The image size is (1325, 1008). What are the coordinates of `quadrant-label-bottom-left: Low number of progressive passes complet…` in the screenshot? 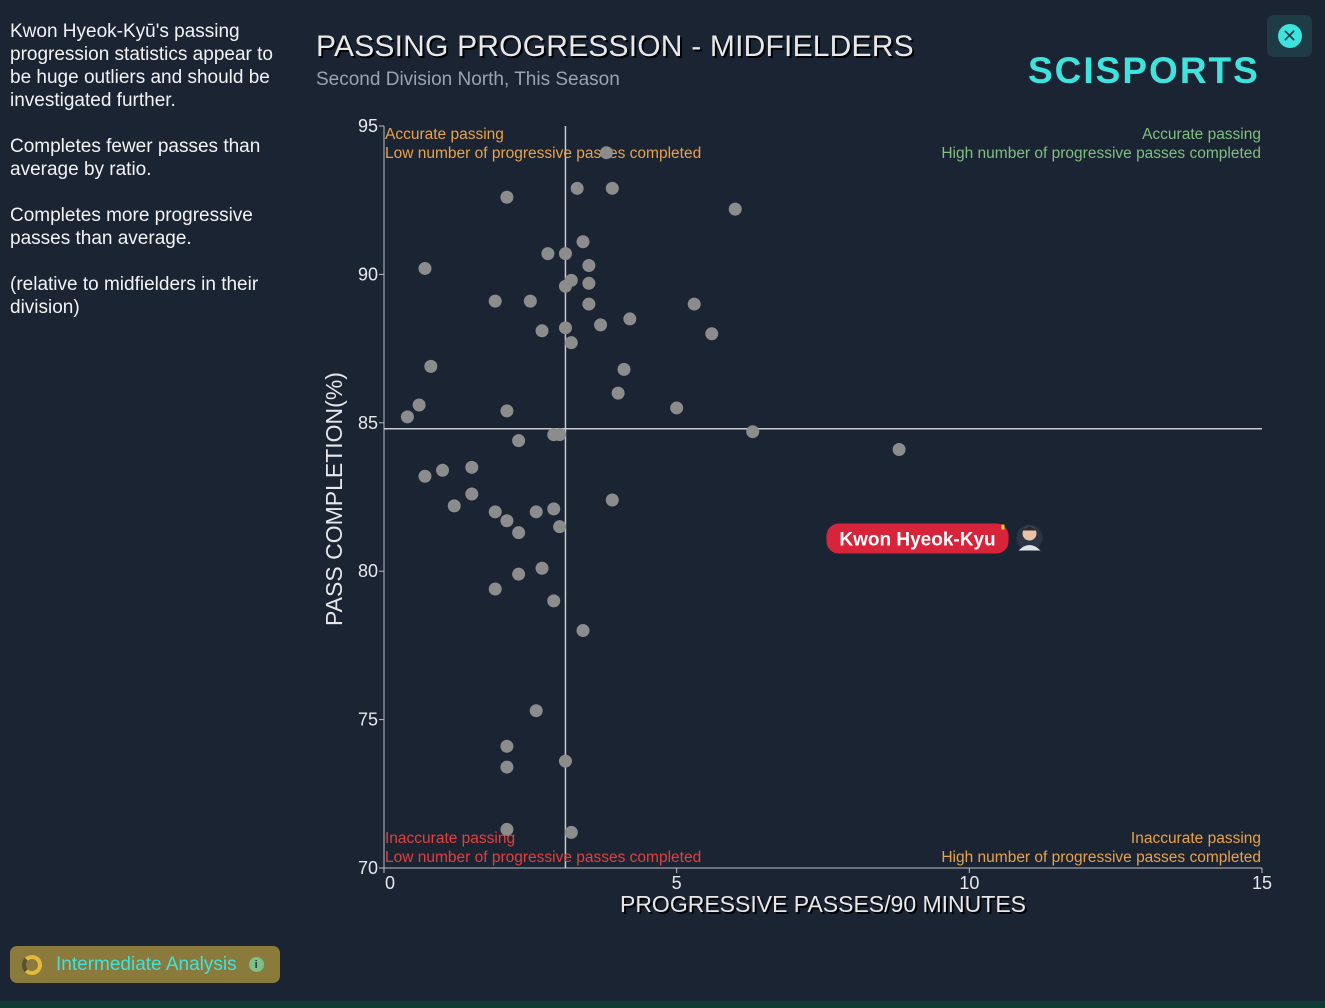 It's located at (543, 857).